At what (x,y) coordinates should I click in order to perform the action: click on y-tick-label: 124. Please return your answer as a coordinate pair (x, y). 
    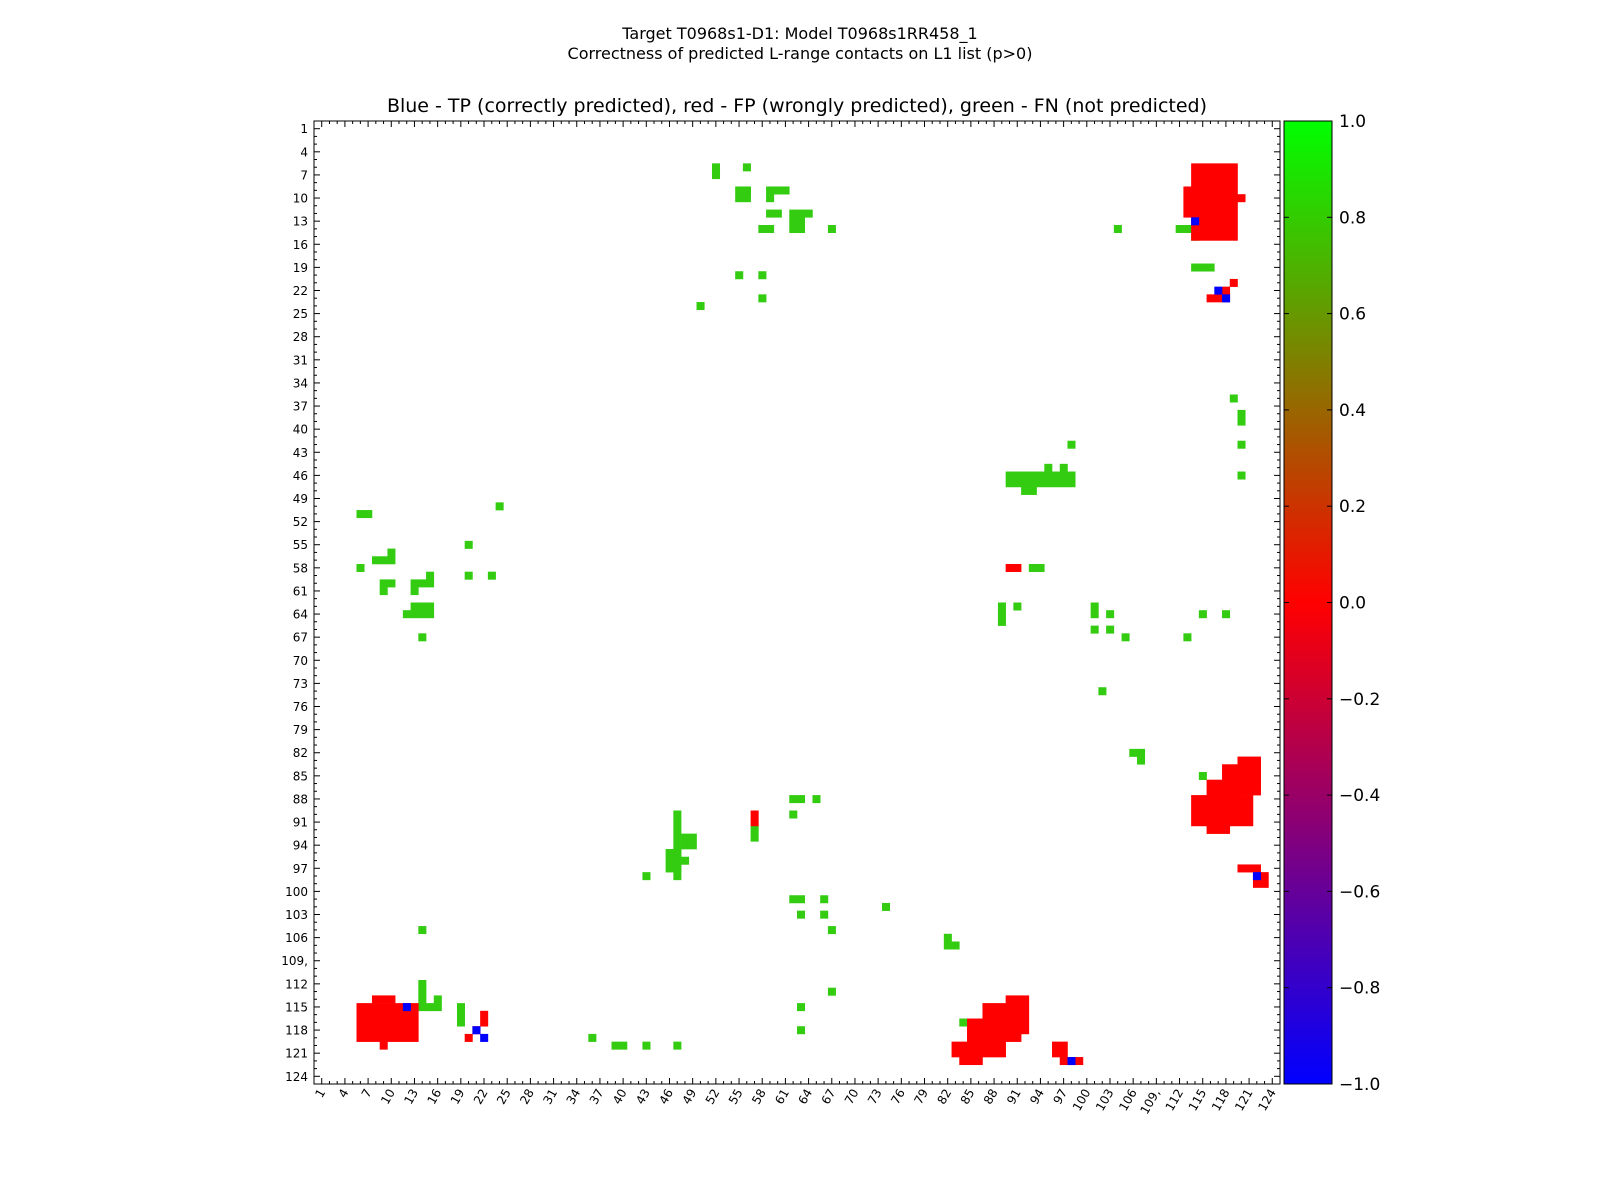
    Looking at the image, I should click on (296, 1077).